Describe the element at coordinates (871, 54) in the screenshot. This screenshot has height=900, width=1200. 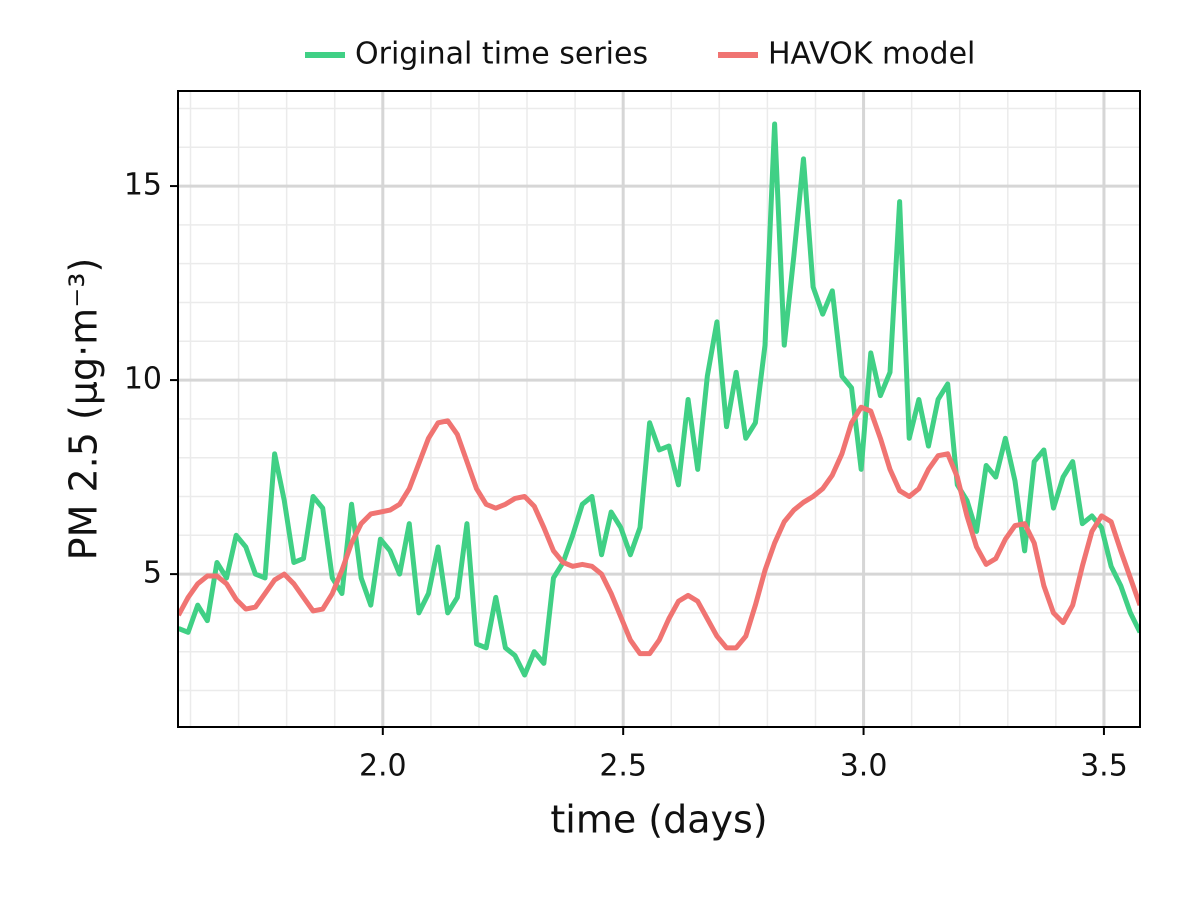
I see `legend-label: HAVOK model` at that location.